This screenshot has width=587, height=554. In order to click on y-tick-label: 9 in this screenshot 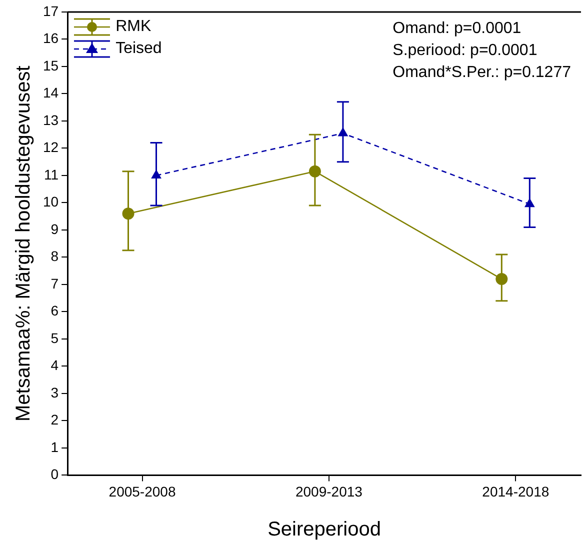, I will do `click(54, 228)`.